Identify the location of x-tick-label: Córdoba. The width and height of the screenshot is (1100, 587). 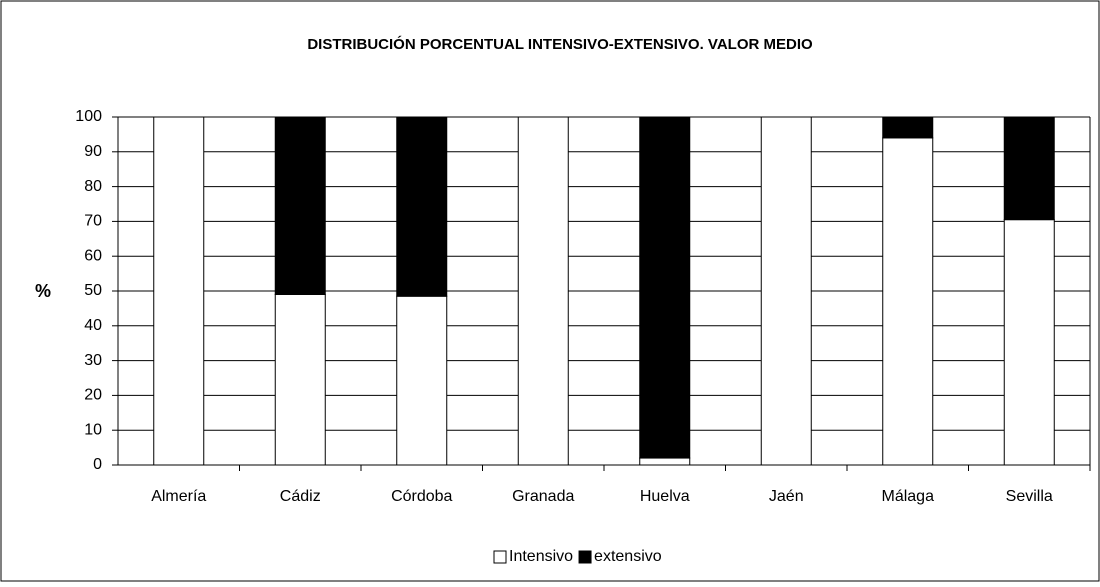
(421, 496).